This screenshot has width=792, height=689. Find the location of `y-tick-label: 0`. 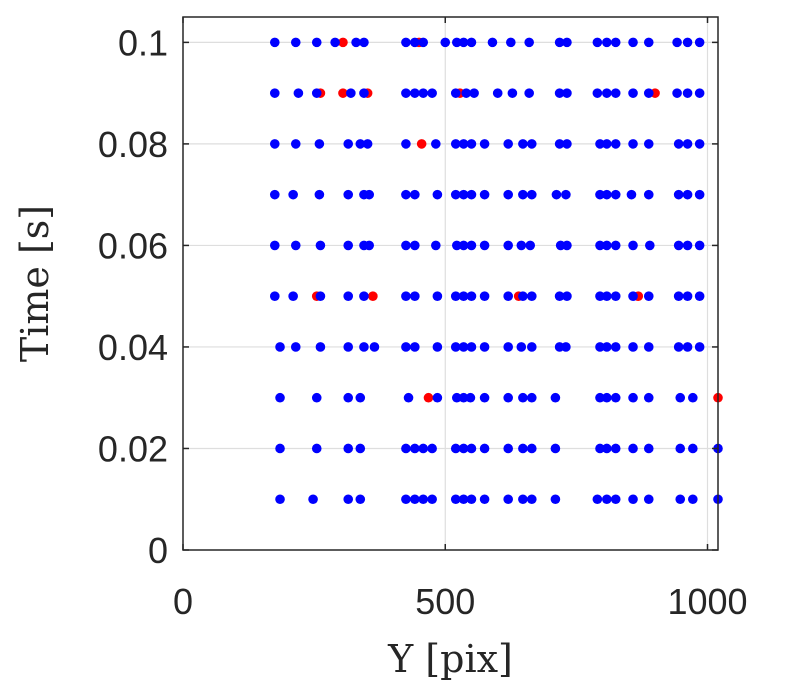

y-tick-label: 0 is located at coordinates (158, 550).